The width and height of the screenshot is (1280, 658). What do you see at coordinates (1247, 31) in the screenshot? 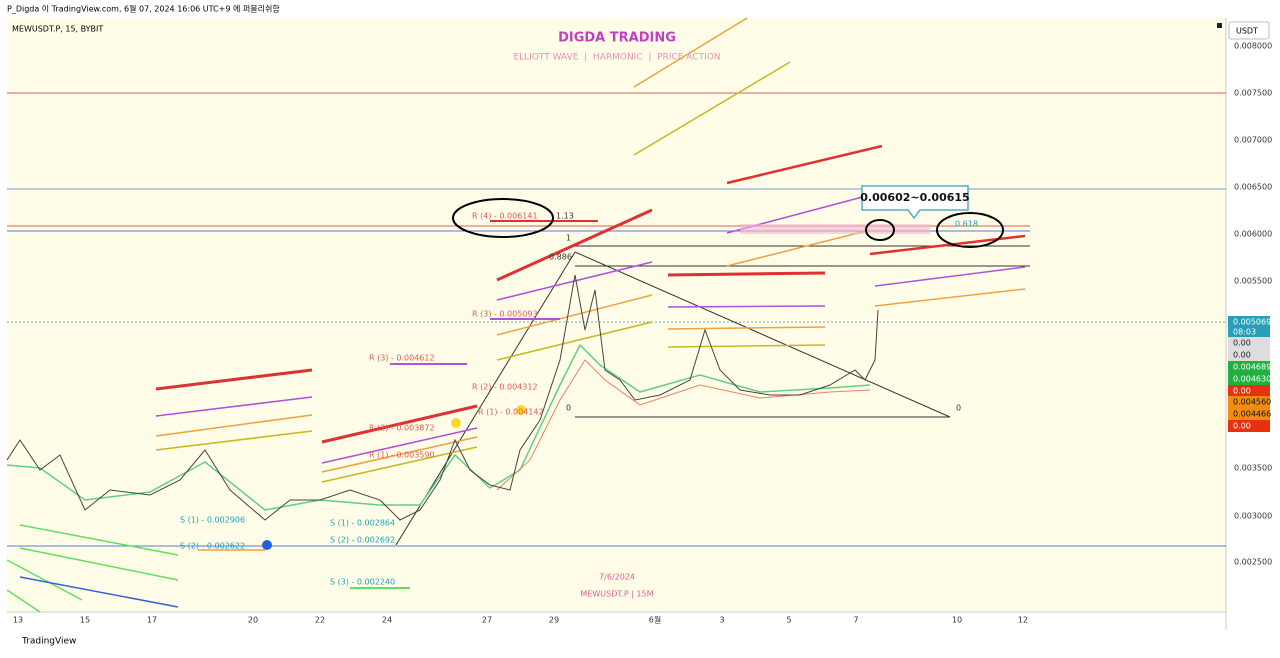
I see `currency: USDT` at bounding box center [1247, 31].